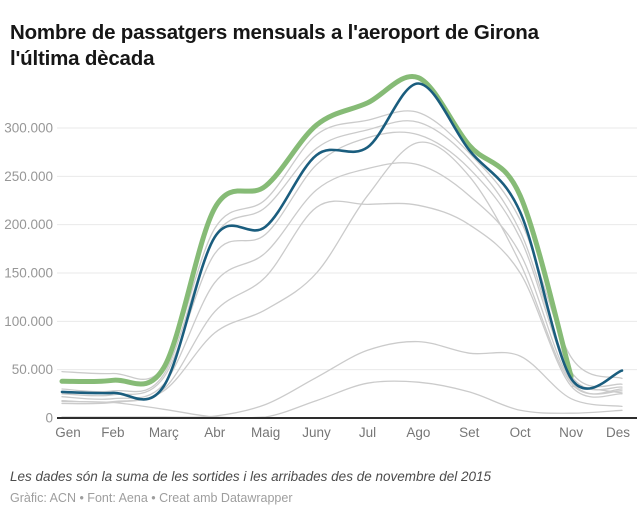  Describe the element at coordinates (32, 369) in the screenshot. I see `y-tick-label-50.000: 50.000` at that location.